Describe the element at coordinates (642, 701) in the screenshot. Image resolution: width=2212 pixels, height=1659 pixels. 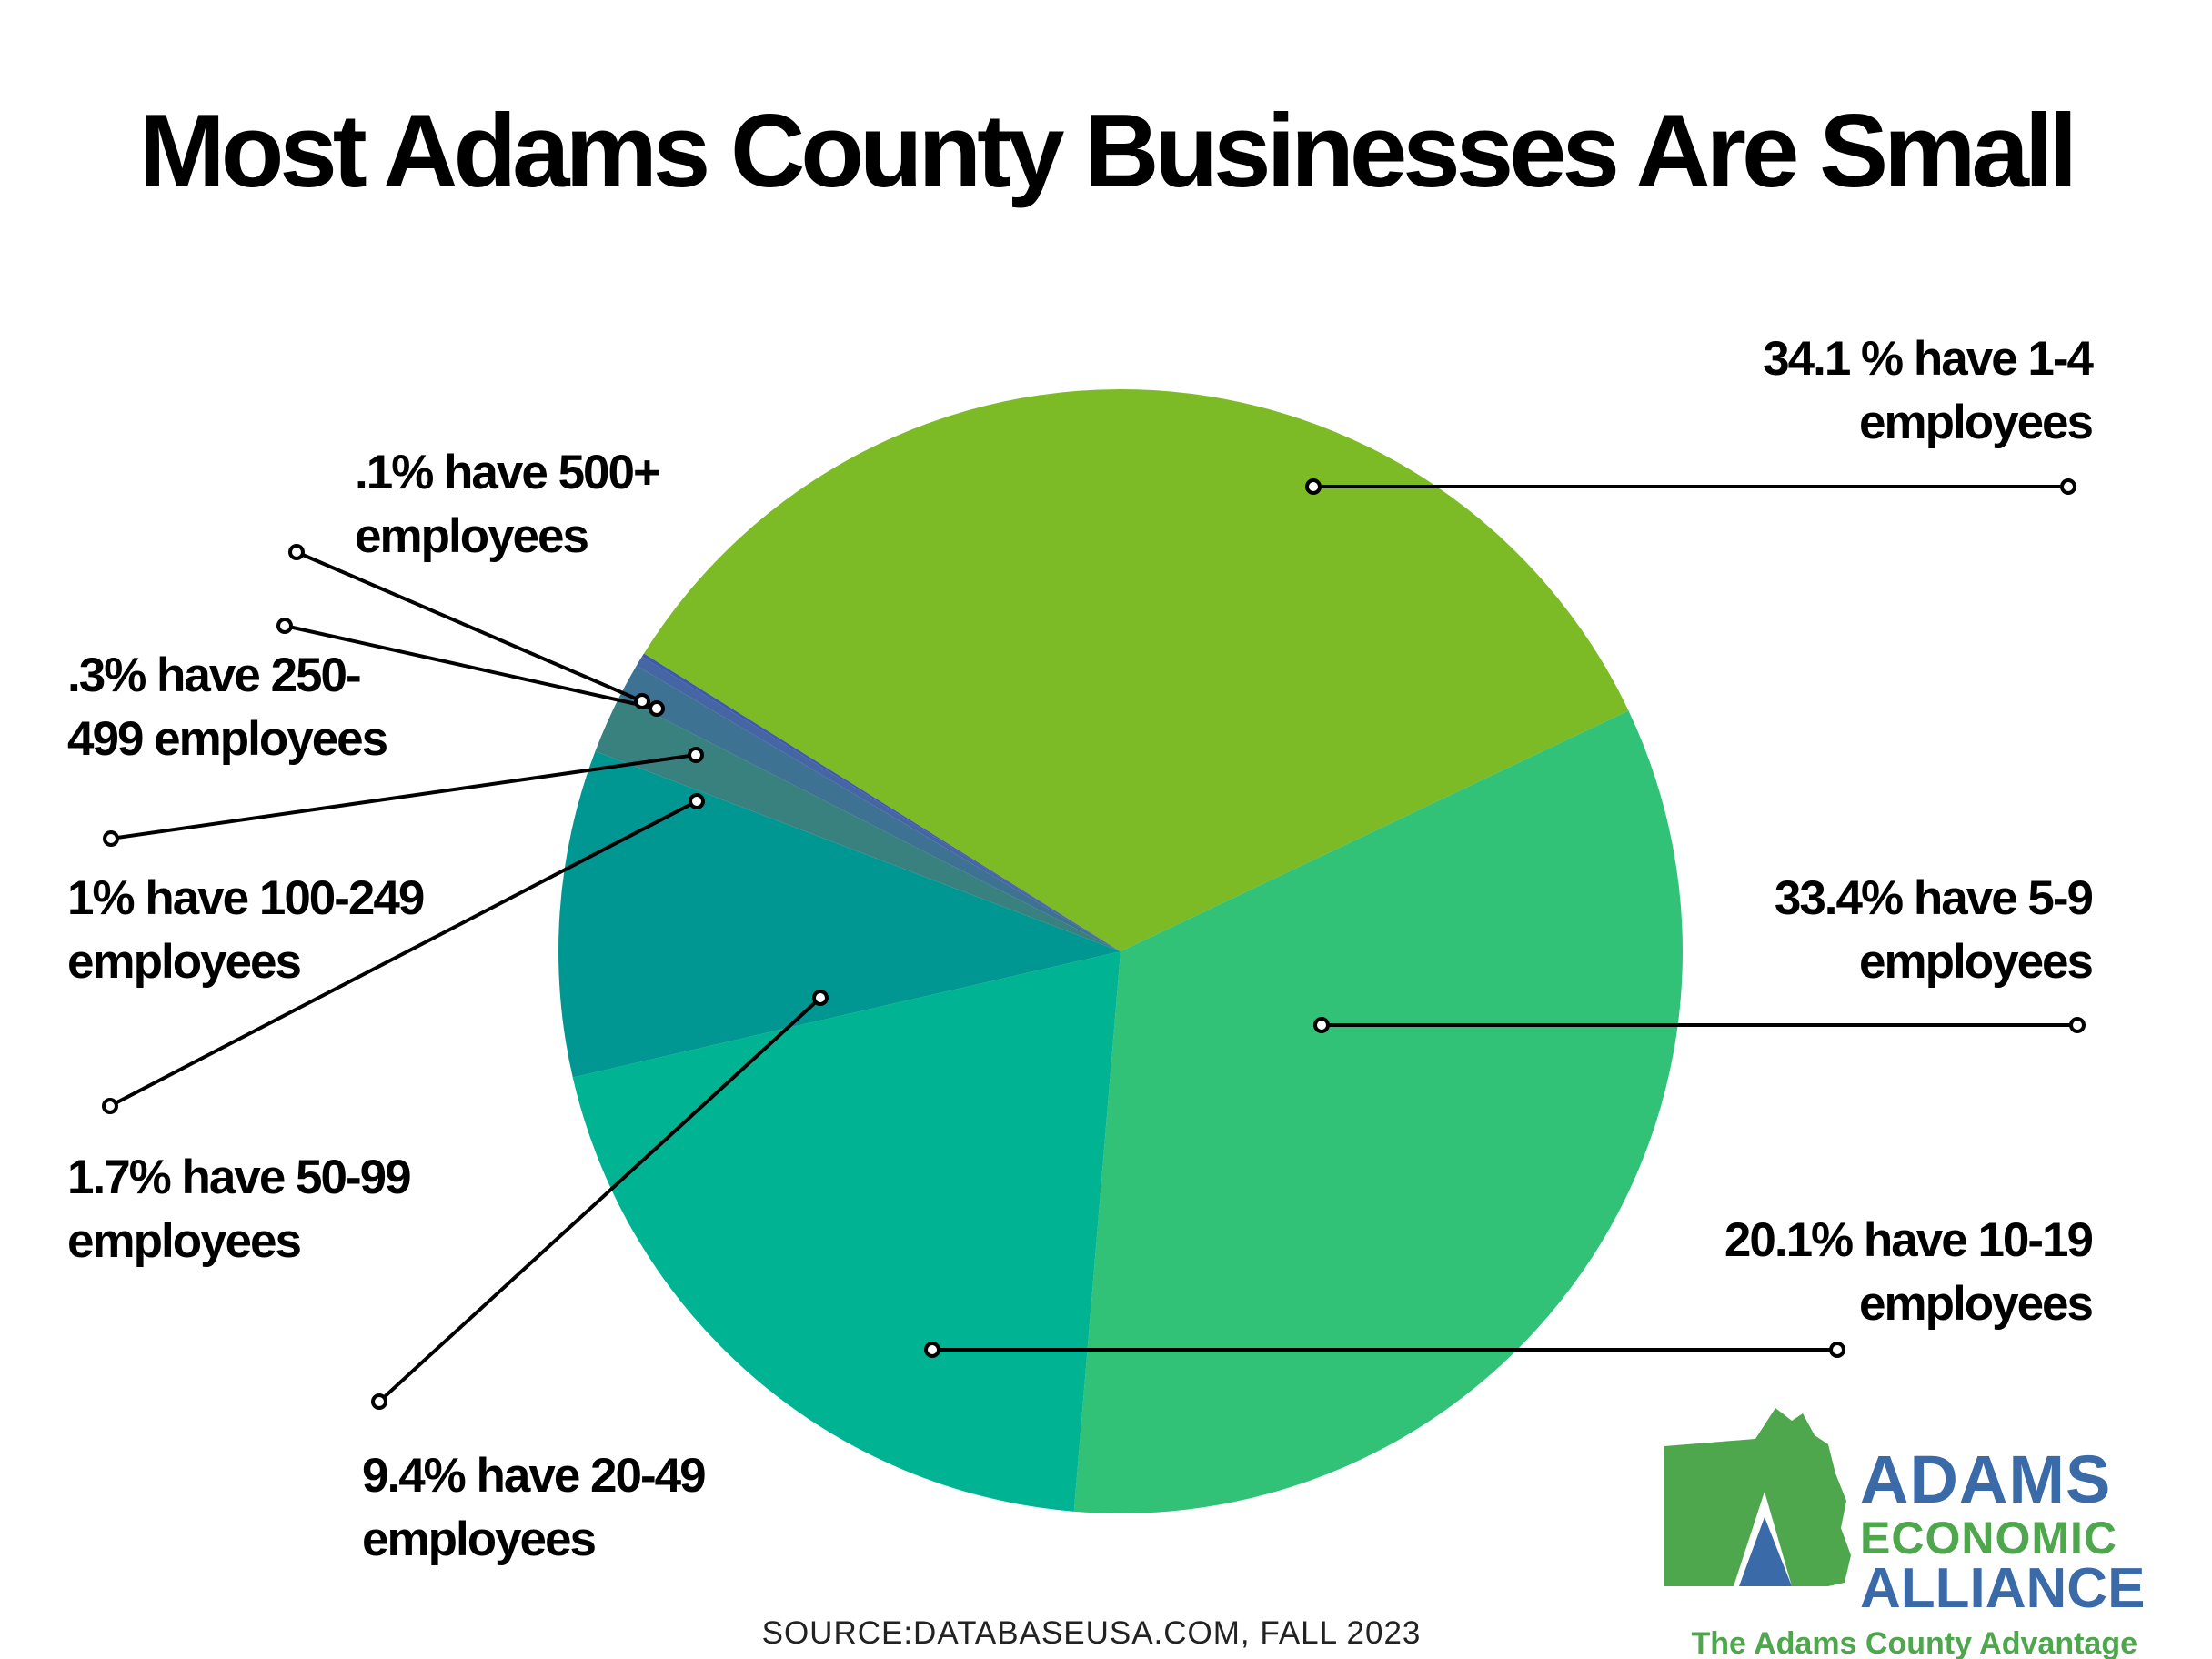
I see `leader-dot-8-start` at that location.